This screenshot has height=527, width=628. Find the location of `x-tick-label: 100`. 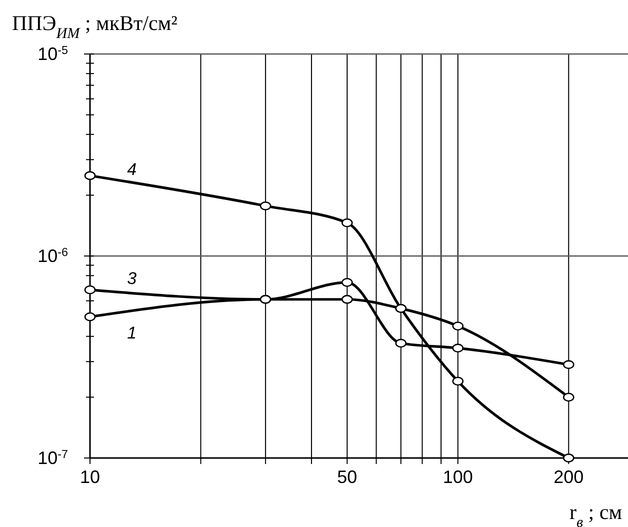

x-tick-label: 100 is located at coordinates (457, 477).